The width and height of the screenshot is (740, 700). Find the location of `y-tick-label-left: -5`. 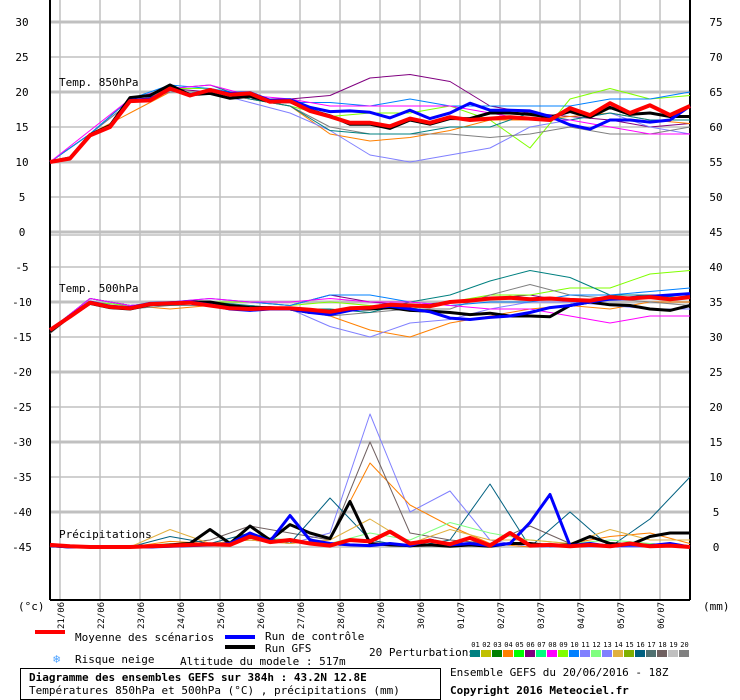

y-tick-label-left: -5 is located at coordinates (21, 267).